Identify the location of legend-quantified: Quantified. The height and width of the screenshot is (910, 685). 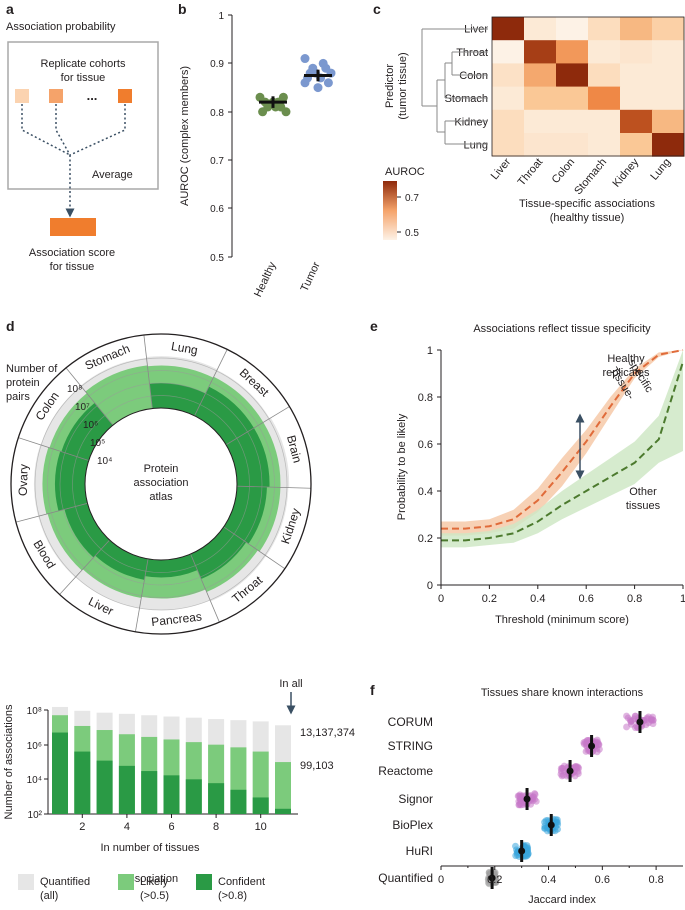
(65, 882).